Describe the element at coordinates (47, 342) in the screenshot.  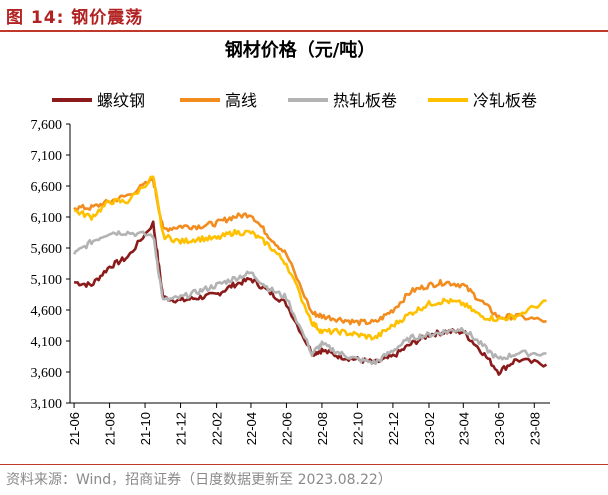
I see `y-tick-label: 4,100` at that location.